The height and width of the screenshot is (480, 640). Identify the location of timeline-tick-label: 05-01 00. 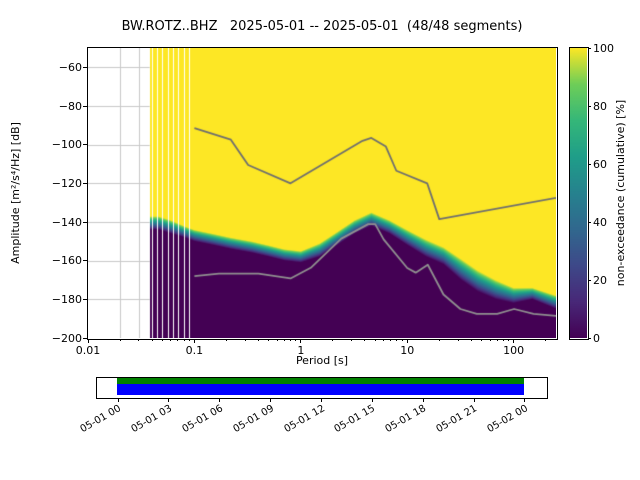
(101, 419).